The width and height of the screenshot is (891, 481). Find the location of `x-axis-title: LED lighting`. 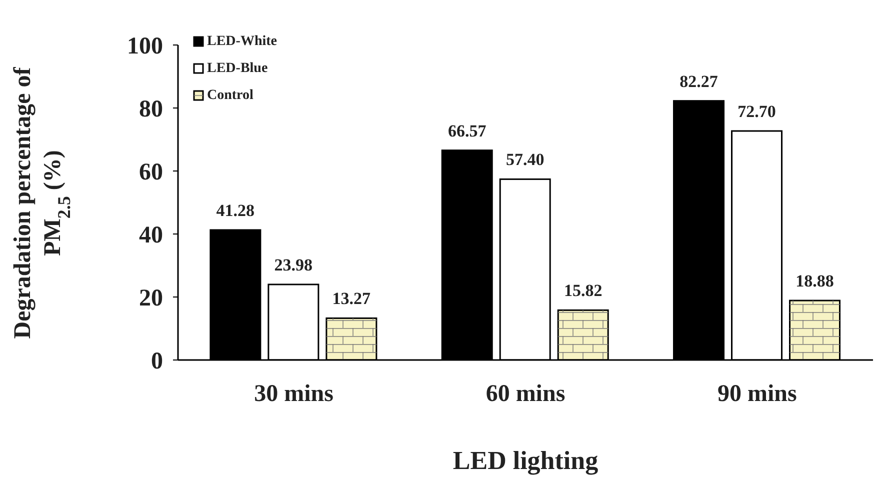

x-axis-title: LED lighting is located at coordinates (525, 460).